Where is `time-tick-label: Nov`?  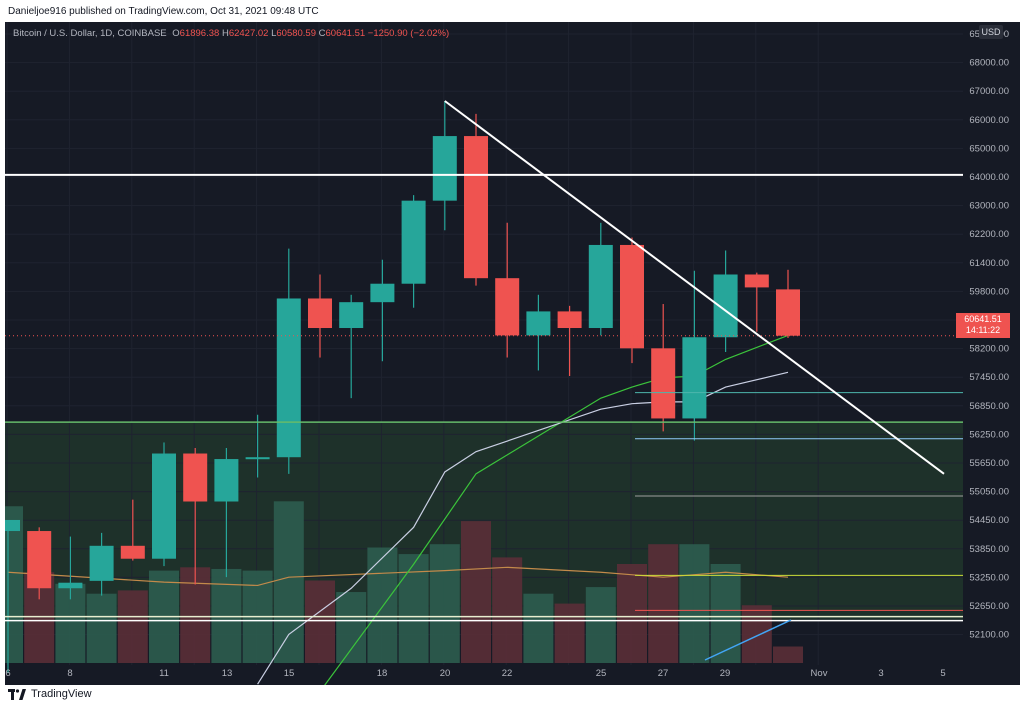
time-tick-label: Nov is located at coordinates (819, 673).